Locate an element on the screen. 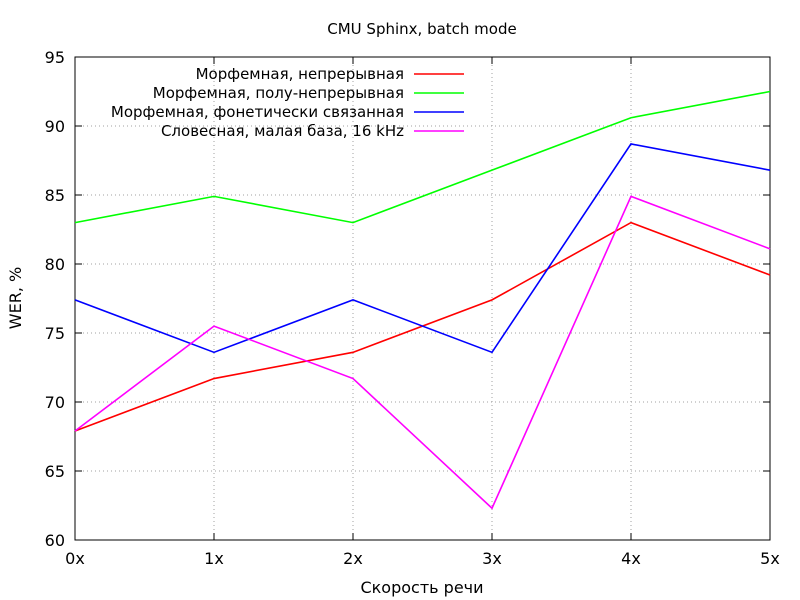 The width and height of the screenshot is (800, 600). y-tick-label: 60 is located at coordinates (55, 540).